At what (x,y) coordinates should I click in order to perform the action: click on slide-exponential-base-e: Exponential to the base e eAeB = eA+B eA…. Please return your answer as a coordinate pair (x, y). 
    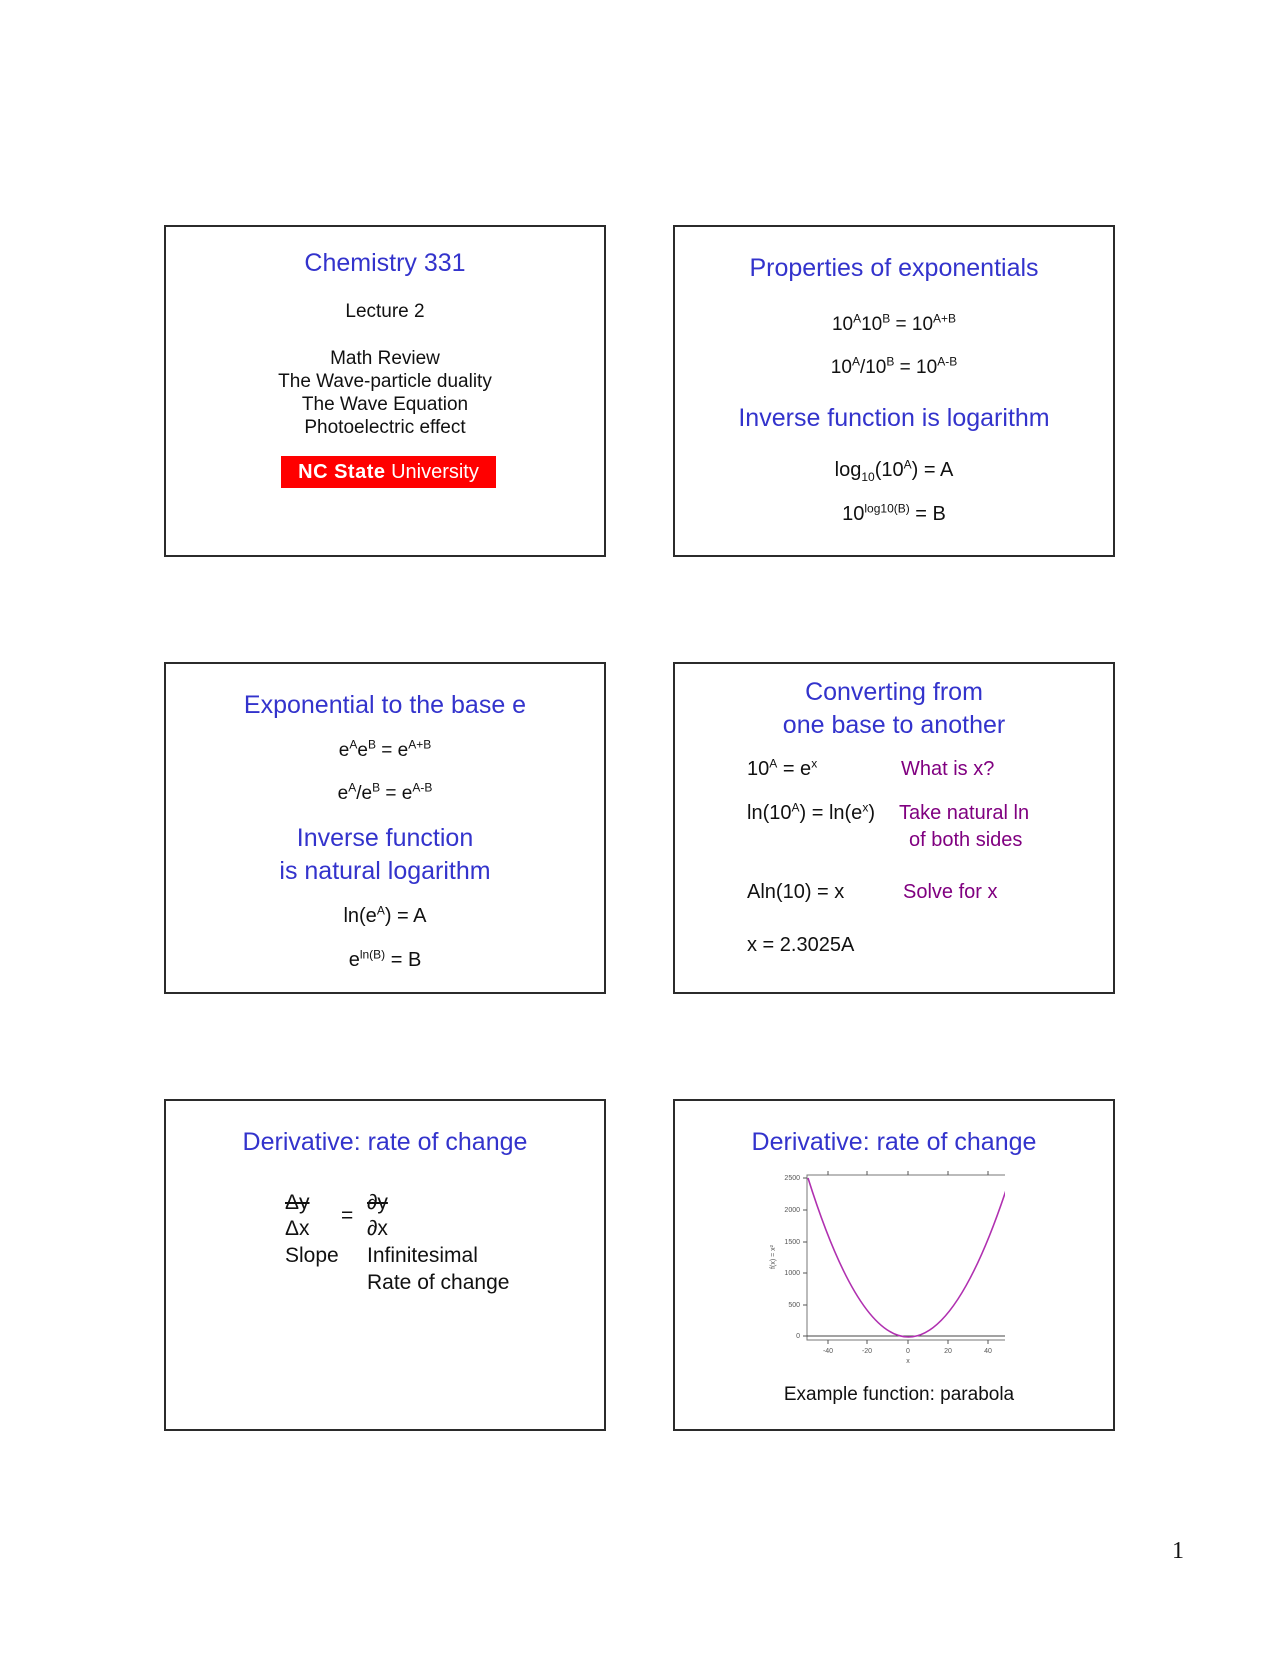
    Looking at the image, I should click on (385, 828).